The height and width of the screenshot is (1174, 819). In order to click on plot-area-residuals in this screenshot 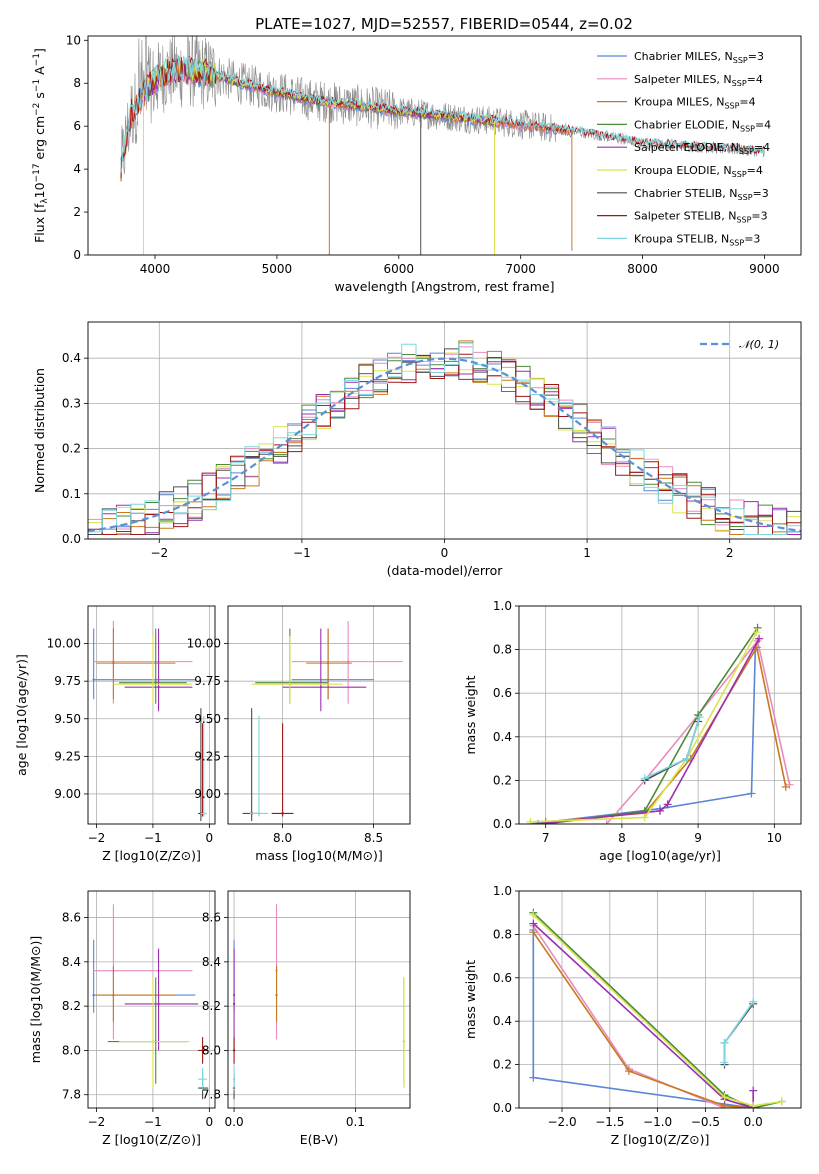, I will do `click(444, 437)`.